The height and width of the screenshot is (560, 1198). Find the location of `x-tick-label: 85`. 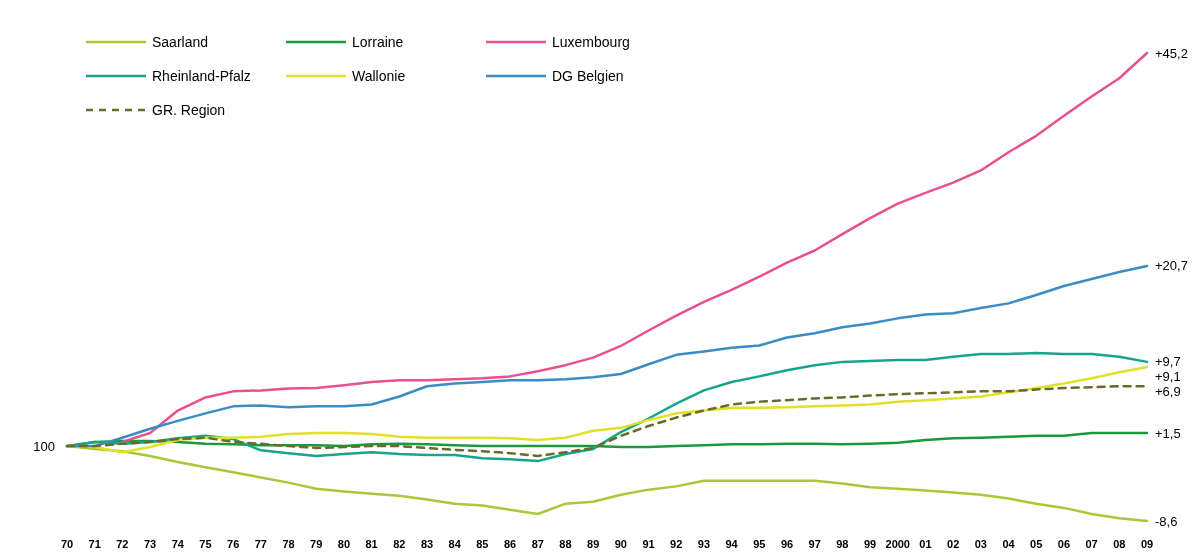

x-tick-label: 85 is located at coordinates (482, 544).